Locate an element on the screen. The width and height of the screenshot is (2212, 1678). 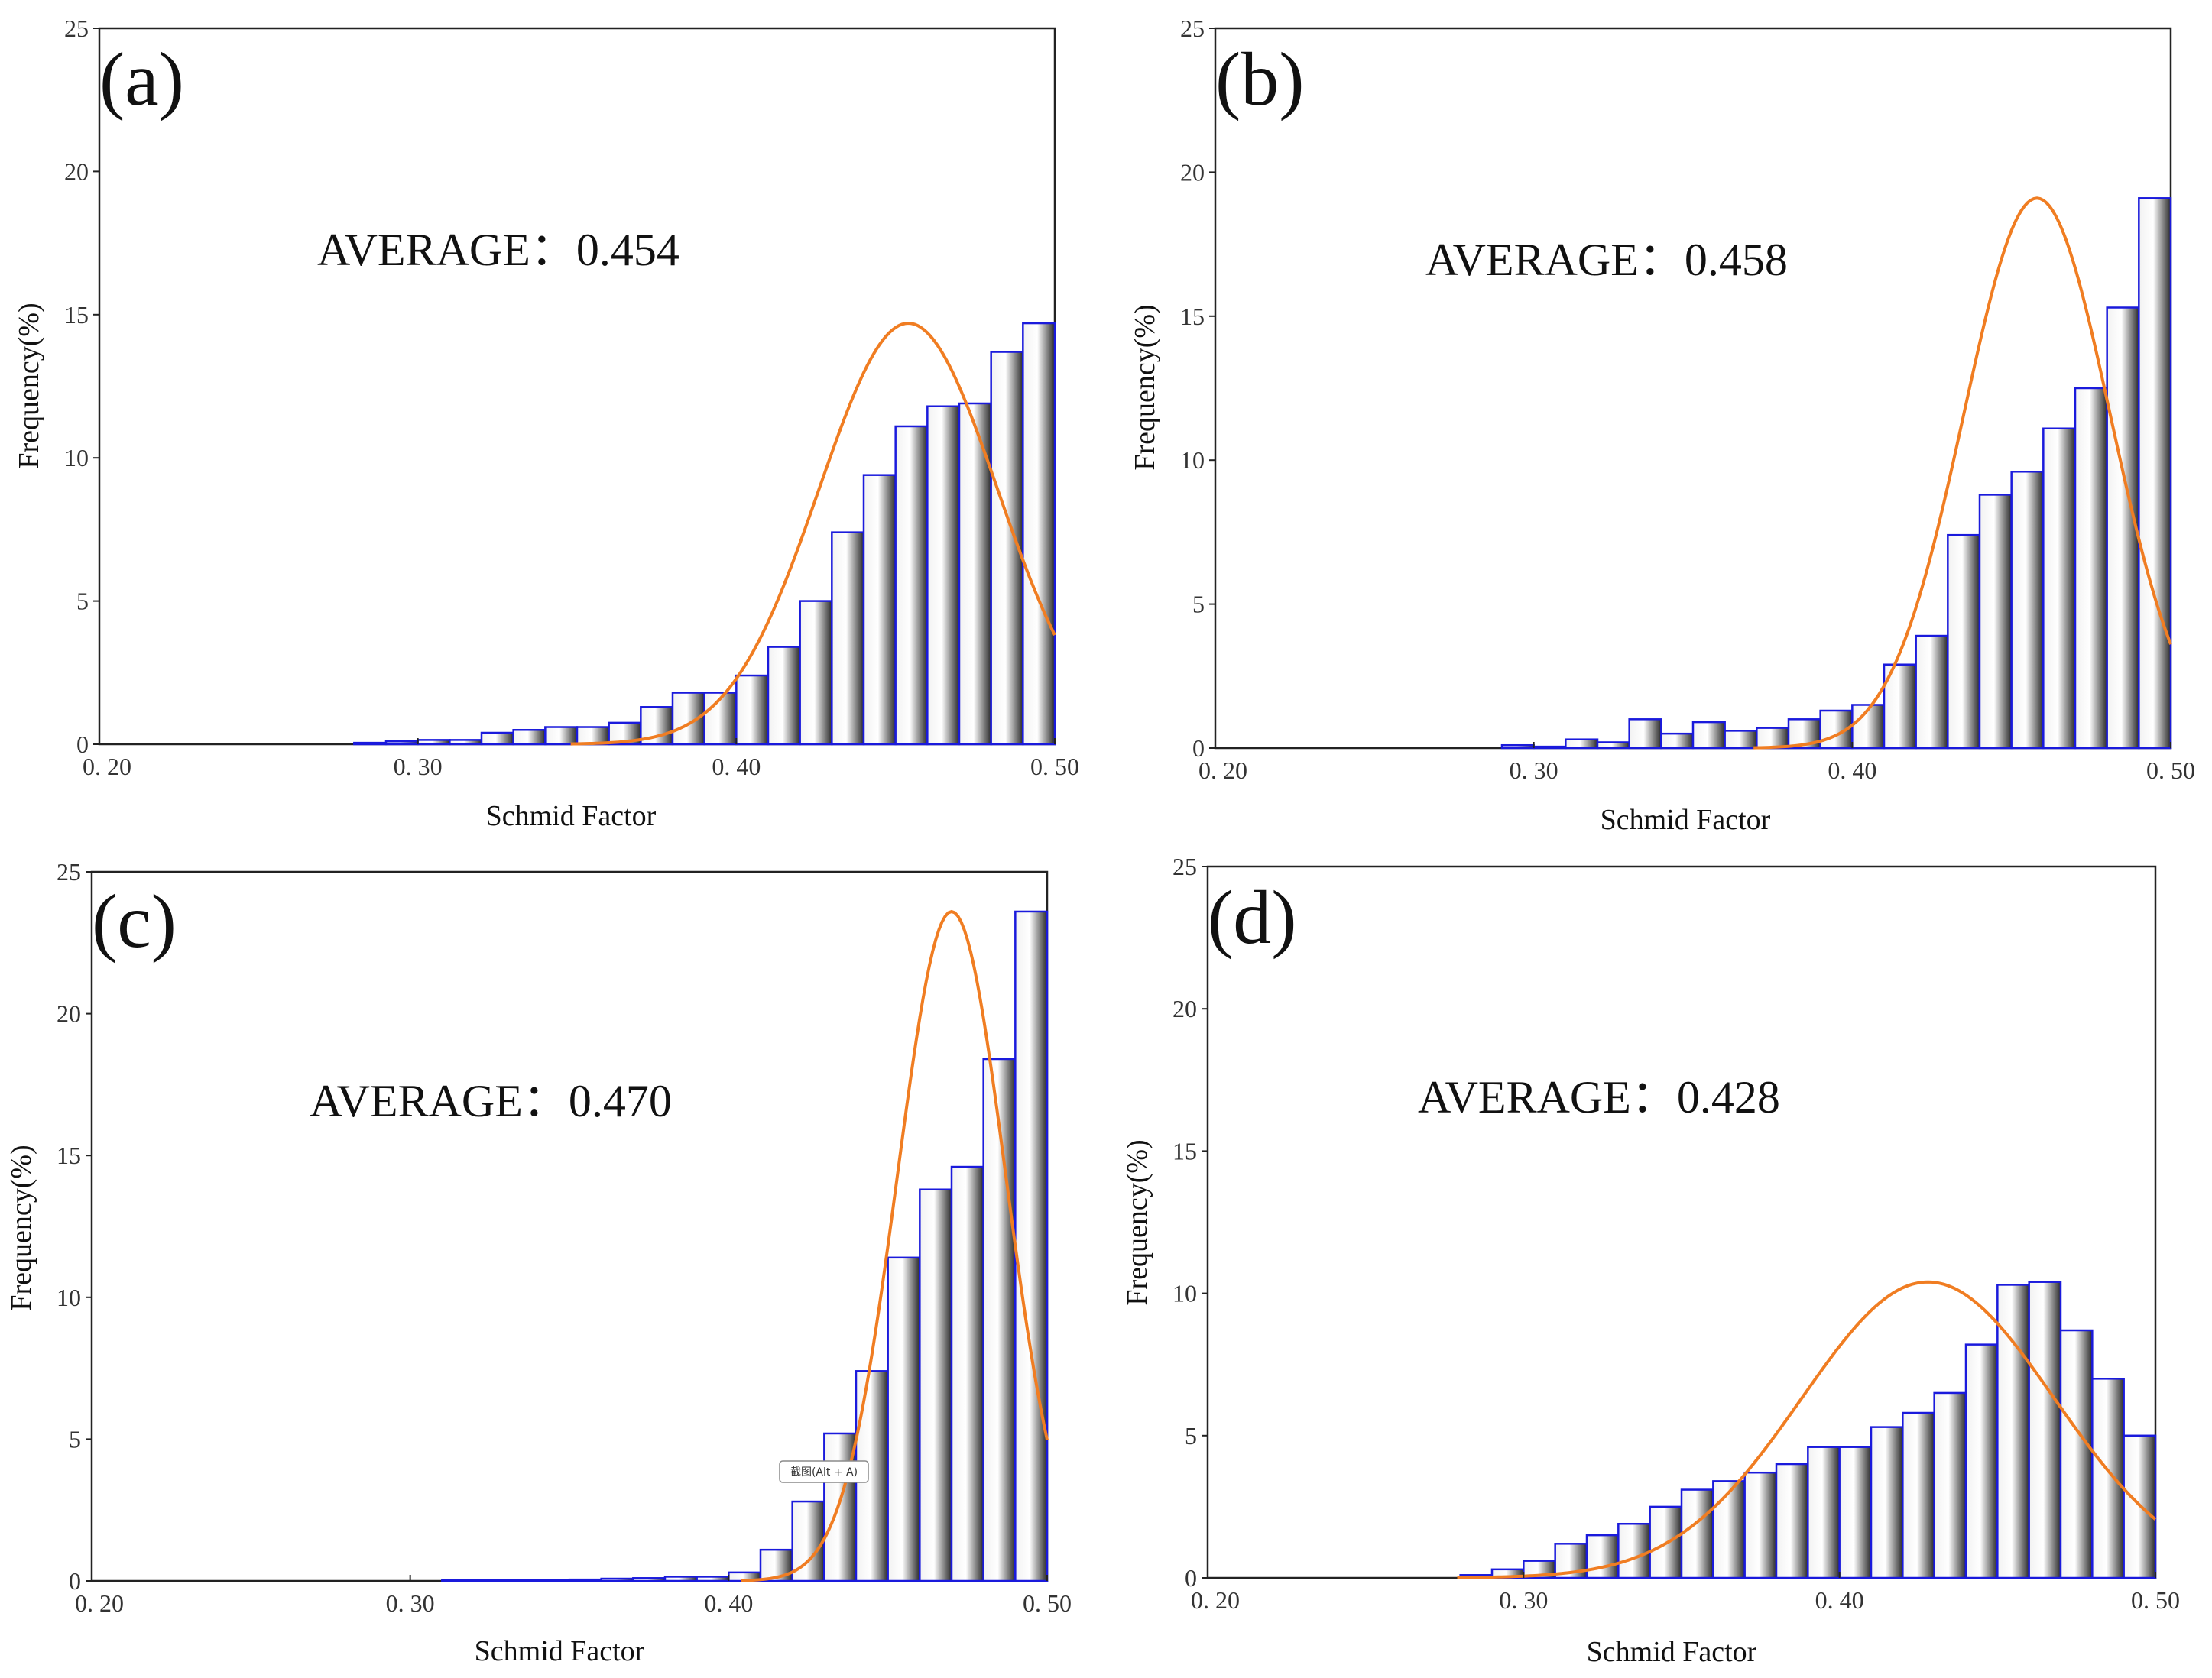
tooltip-text: 截图(Alt + A) is located at coordinates (824, 1472).